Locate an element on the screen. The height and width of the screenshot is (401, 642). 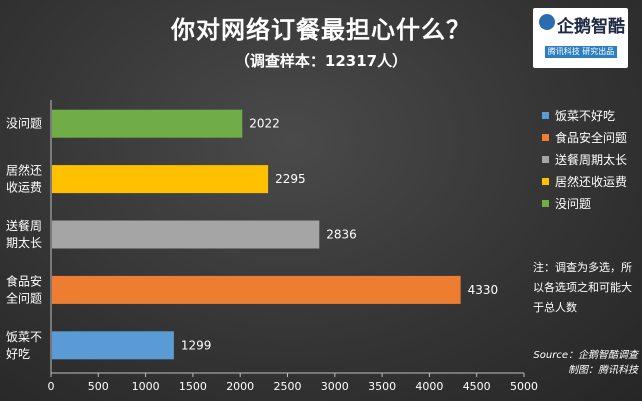
x-tick-label: 4500 is located at coordinates (477, 386).